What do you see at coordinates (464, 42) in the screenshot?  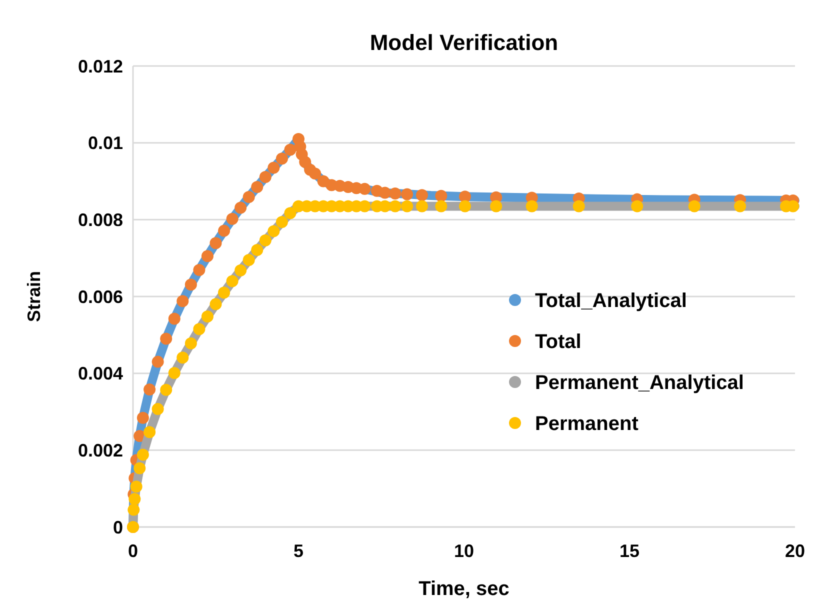 I see `chart-title: Model Verification` at bounding box center [464, 42].